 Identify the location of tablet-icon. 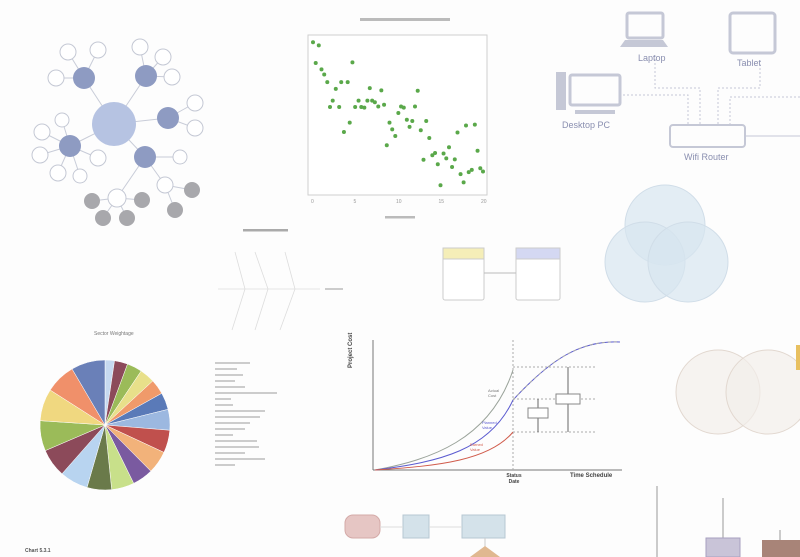
(752, 33).